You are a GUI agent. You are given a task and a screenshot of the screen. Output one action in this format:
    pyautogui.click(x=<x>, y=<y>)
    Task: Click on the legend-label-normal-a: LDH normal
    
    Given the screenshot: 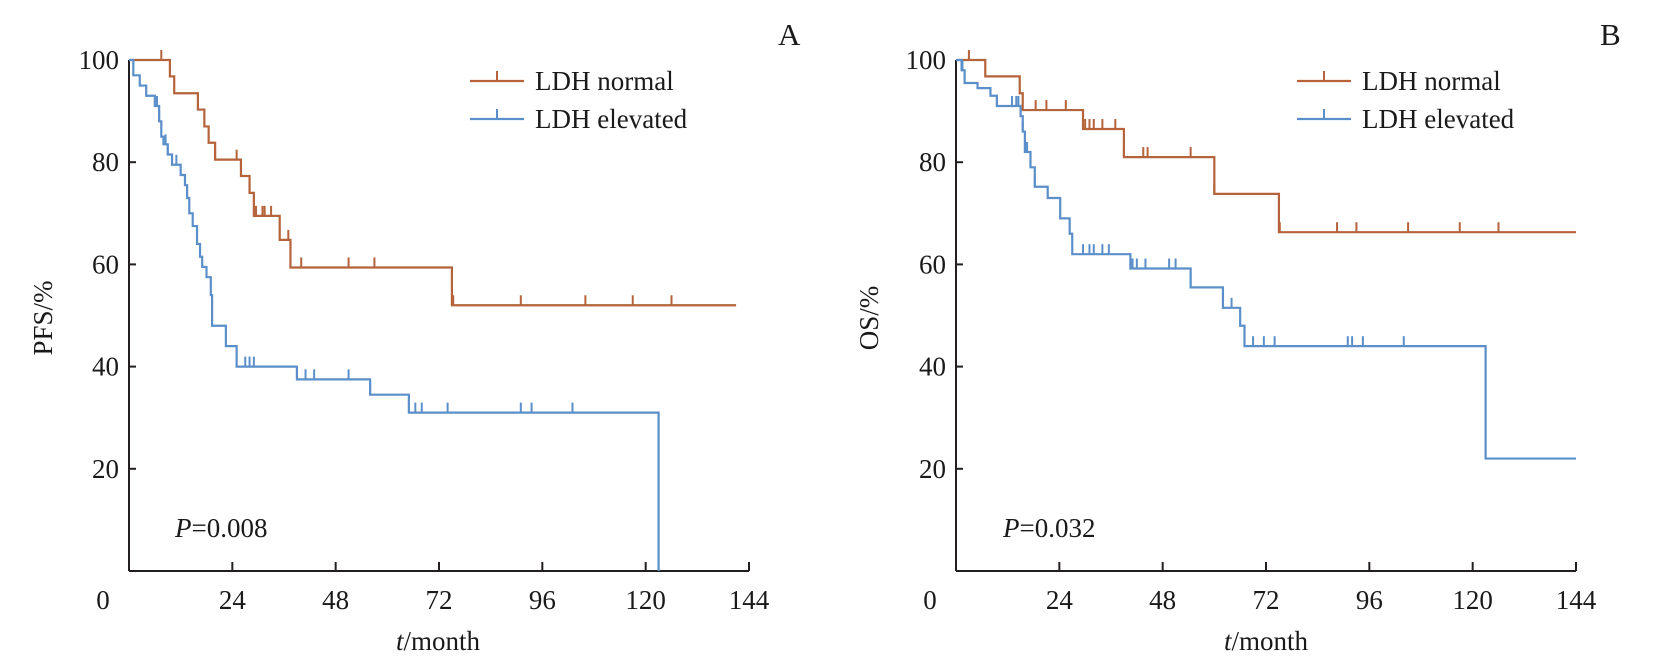 What is the action you would take?
    pyautogui.click(x=604, y=81)
    